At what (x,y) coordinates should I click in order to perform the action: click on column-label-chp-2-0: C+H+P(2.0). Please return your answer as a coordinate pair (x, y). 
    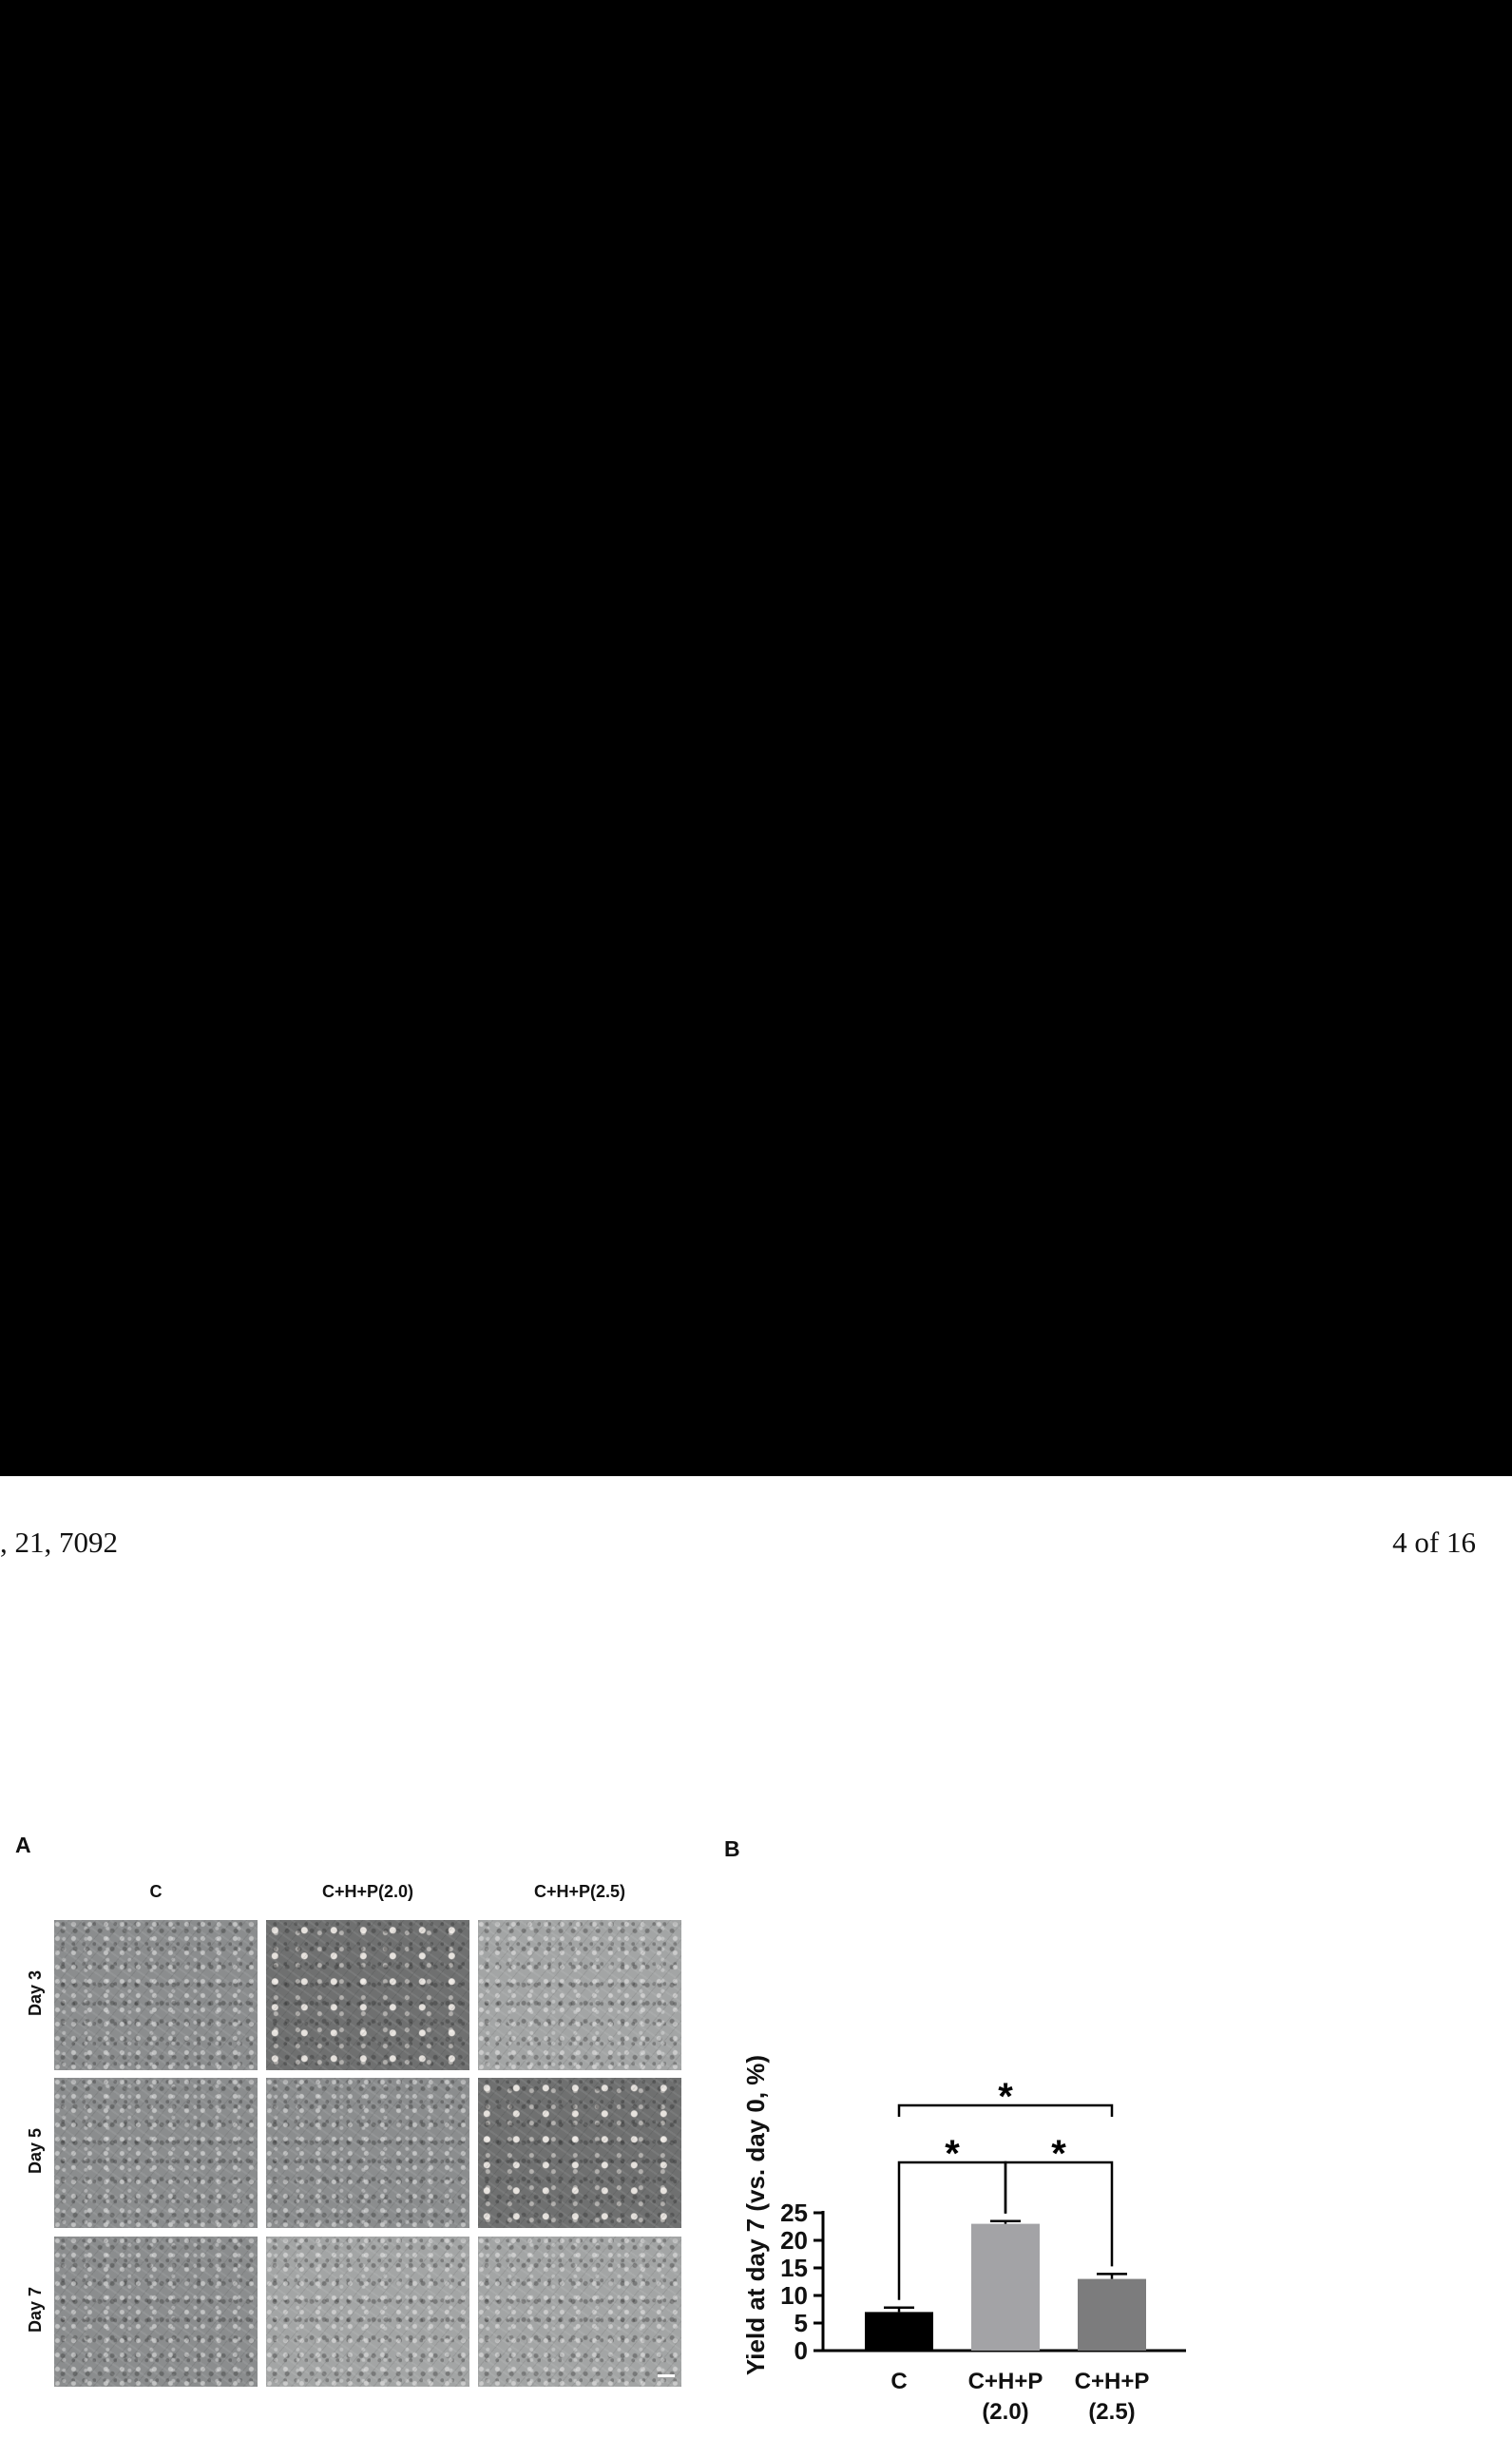
    Looking at the image, I should click on (367, 1891).